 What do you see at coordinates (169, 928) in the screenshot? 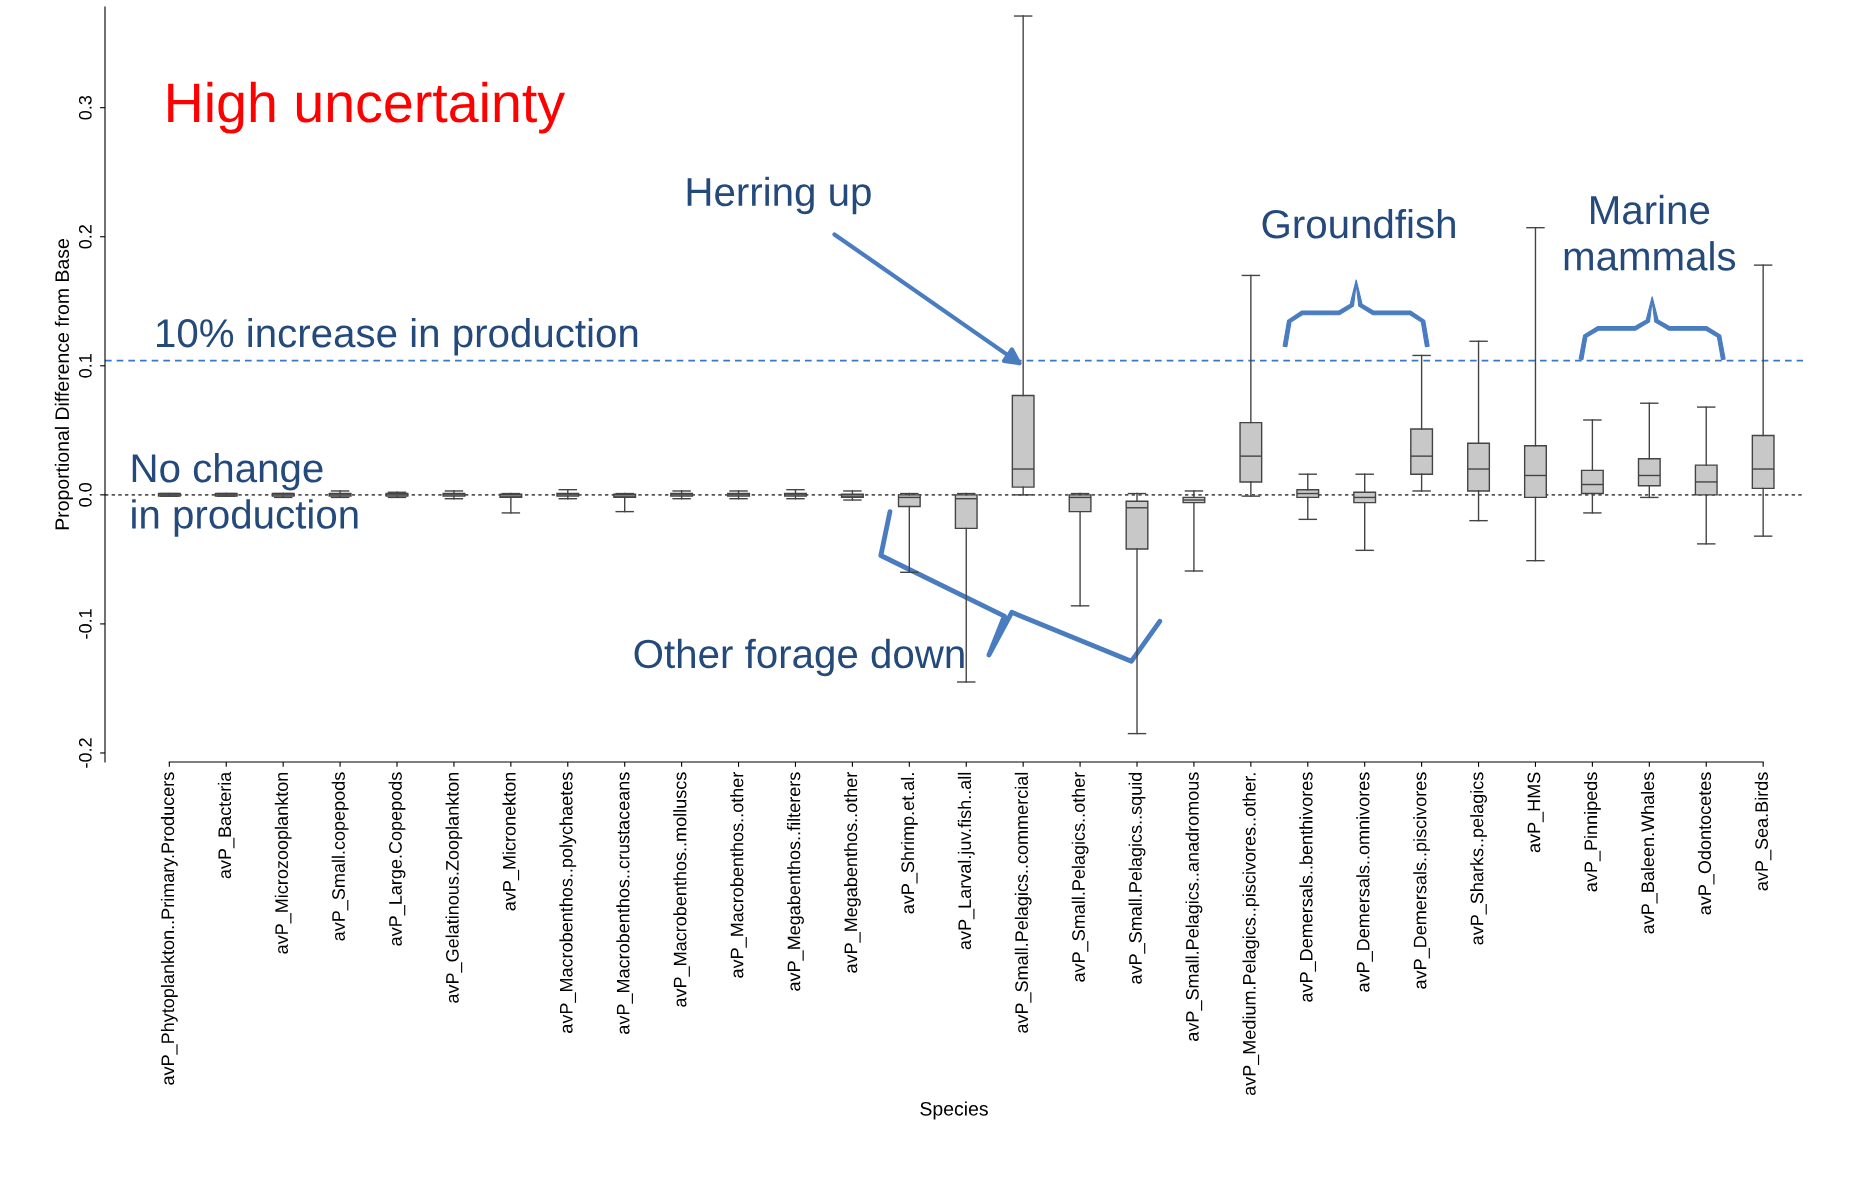
I see `x-tick-label: avP_Phytoplankton..Primary.Producers` at bounding box center [169, 928].